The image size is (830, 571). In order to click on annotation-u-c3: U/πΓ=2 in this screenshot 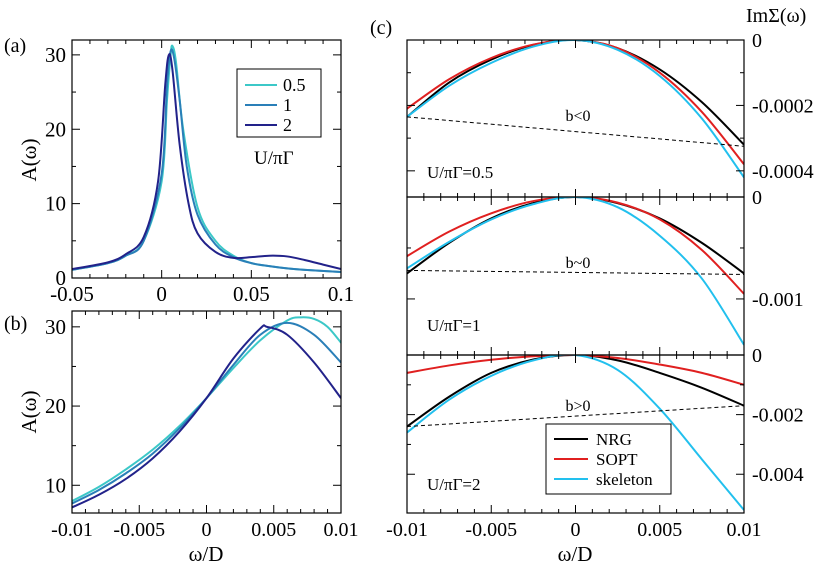, I will do `click(454, 484)`.